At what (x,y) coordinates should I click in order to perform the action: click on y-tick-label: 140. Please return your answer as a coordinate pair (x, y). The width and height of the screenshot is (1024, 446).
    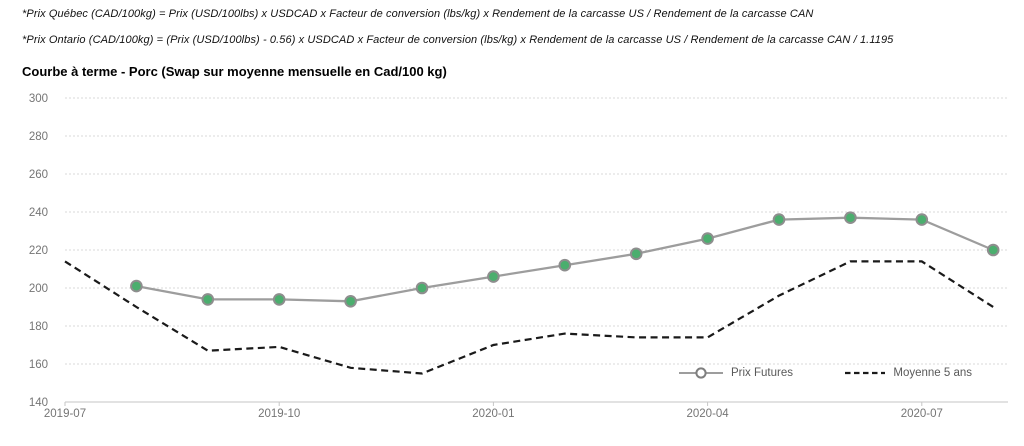
    Looking at the image, I should click on (38, 403).